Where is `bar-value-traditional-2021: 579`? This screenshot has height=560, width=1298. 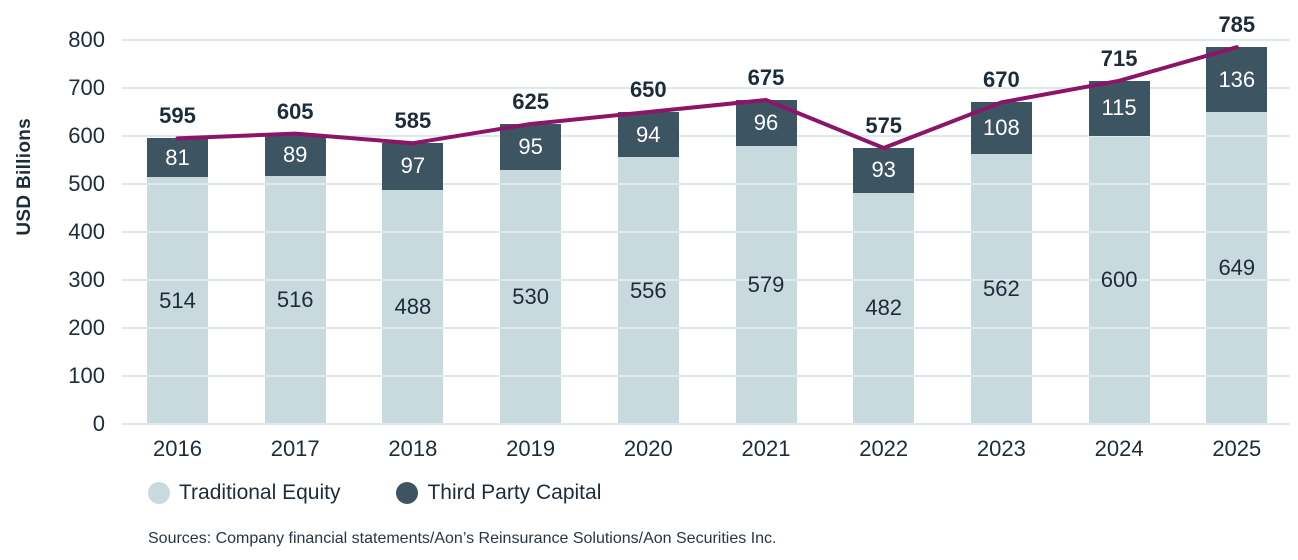
bar-value-traditional-2021: 579 is located at coordinates (766, 285).